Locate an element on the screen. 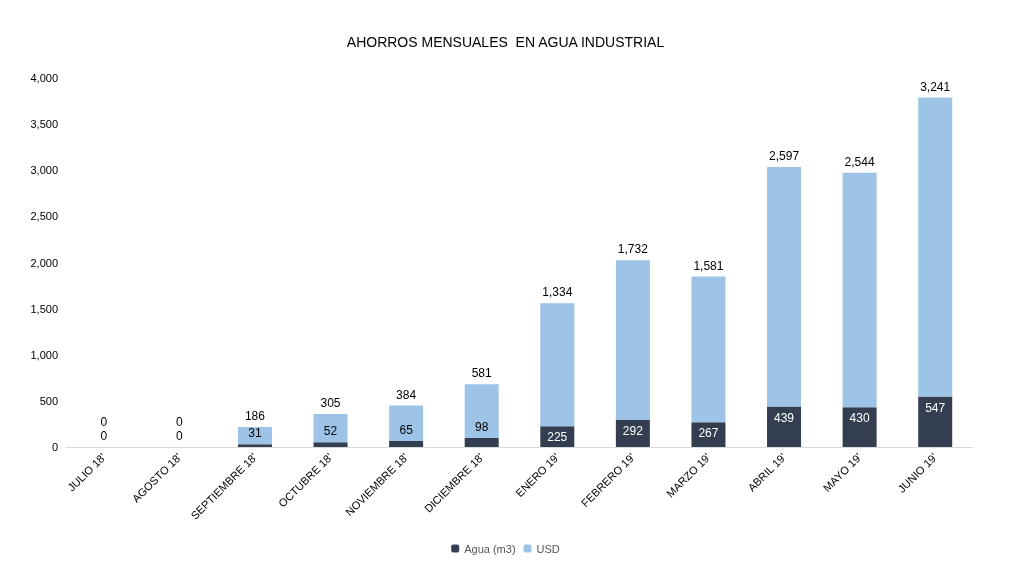 The image size is (1011, 575). data-label: 31 is located at coordinates (255, 433).